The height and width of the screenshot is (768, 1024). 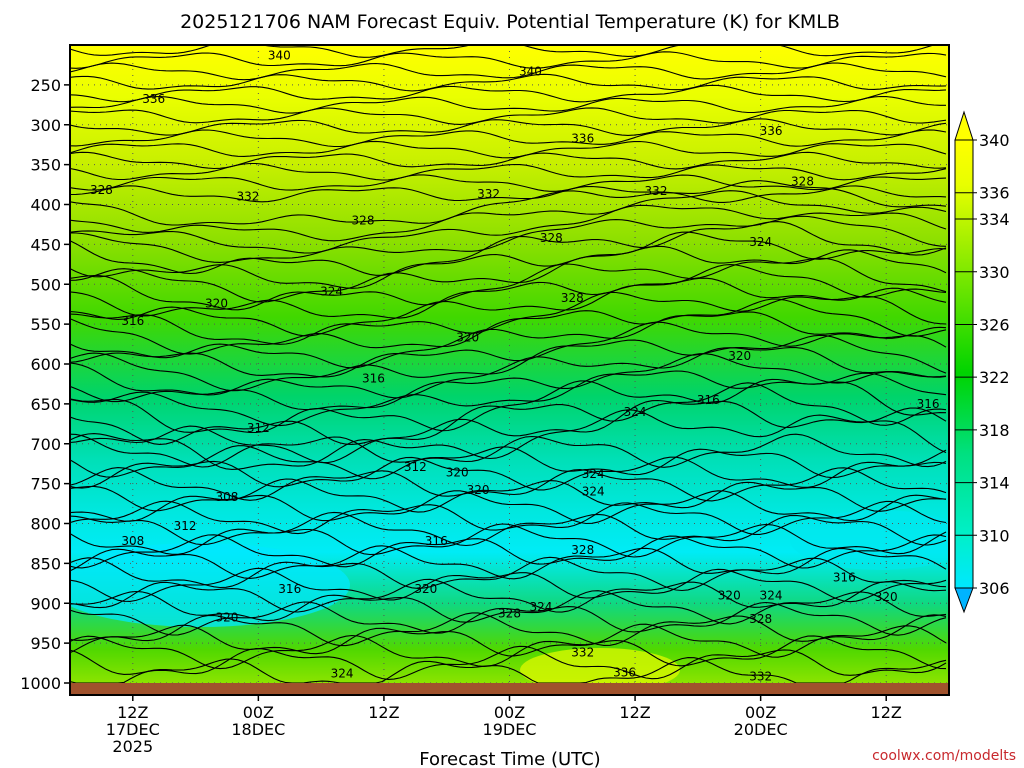 I want to click on warm-surface-pocket, so click(x=600, y=670).